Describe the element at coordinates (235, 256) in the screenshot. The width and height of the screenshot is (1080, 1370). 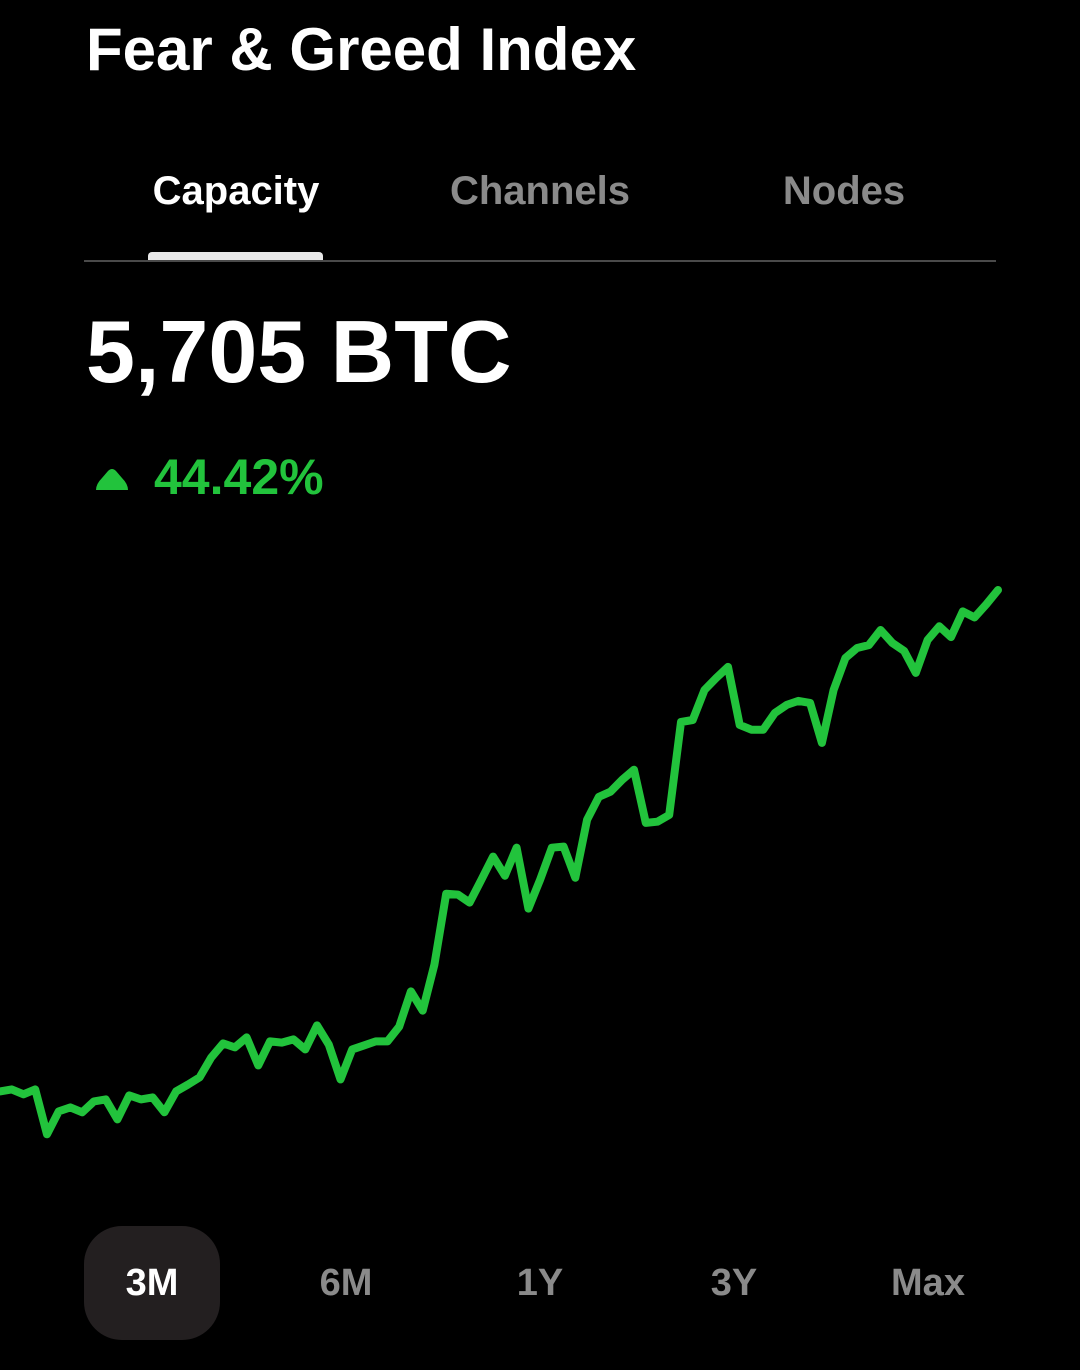
I see `tab-indicator` at that location.